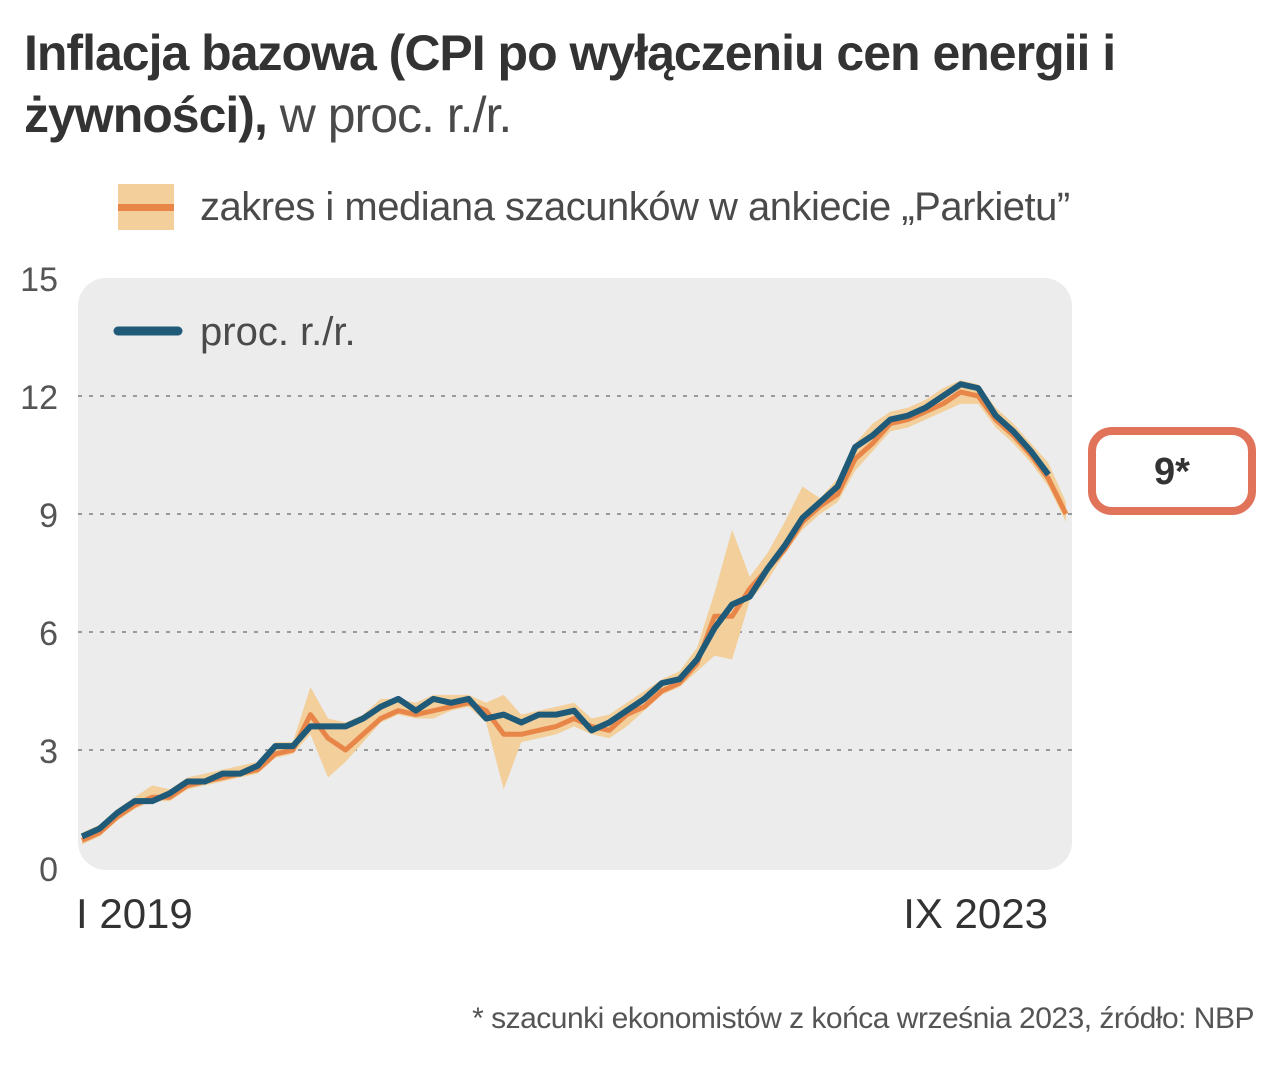 Image resolution: width=1282 pixels, height=1080 pixels. I want to click on chart-title-unit: w proc. r./r., so click(389, 115).